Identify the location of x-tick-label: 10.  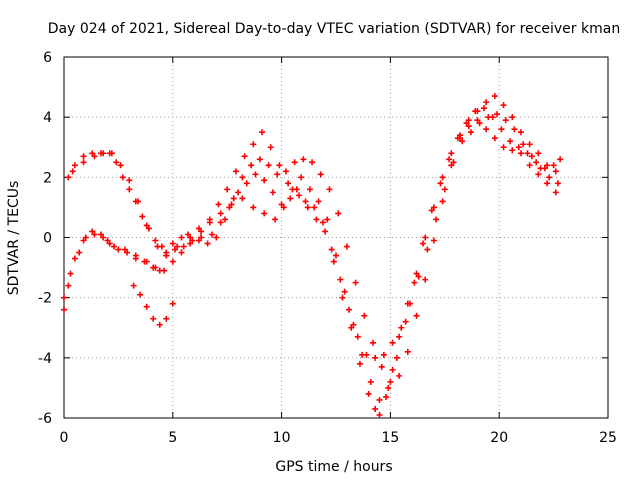
(282, 438).